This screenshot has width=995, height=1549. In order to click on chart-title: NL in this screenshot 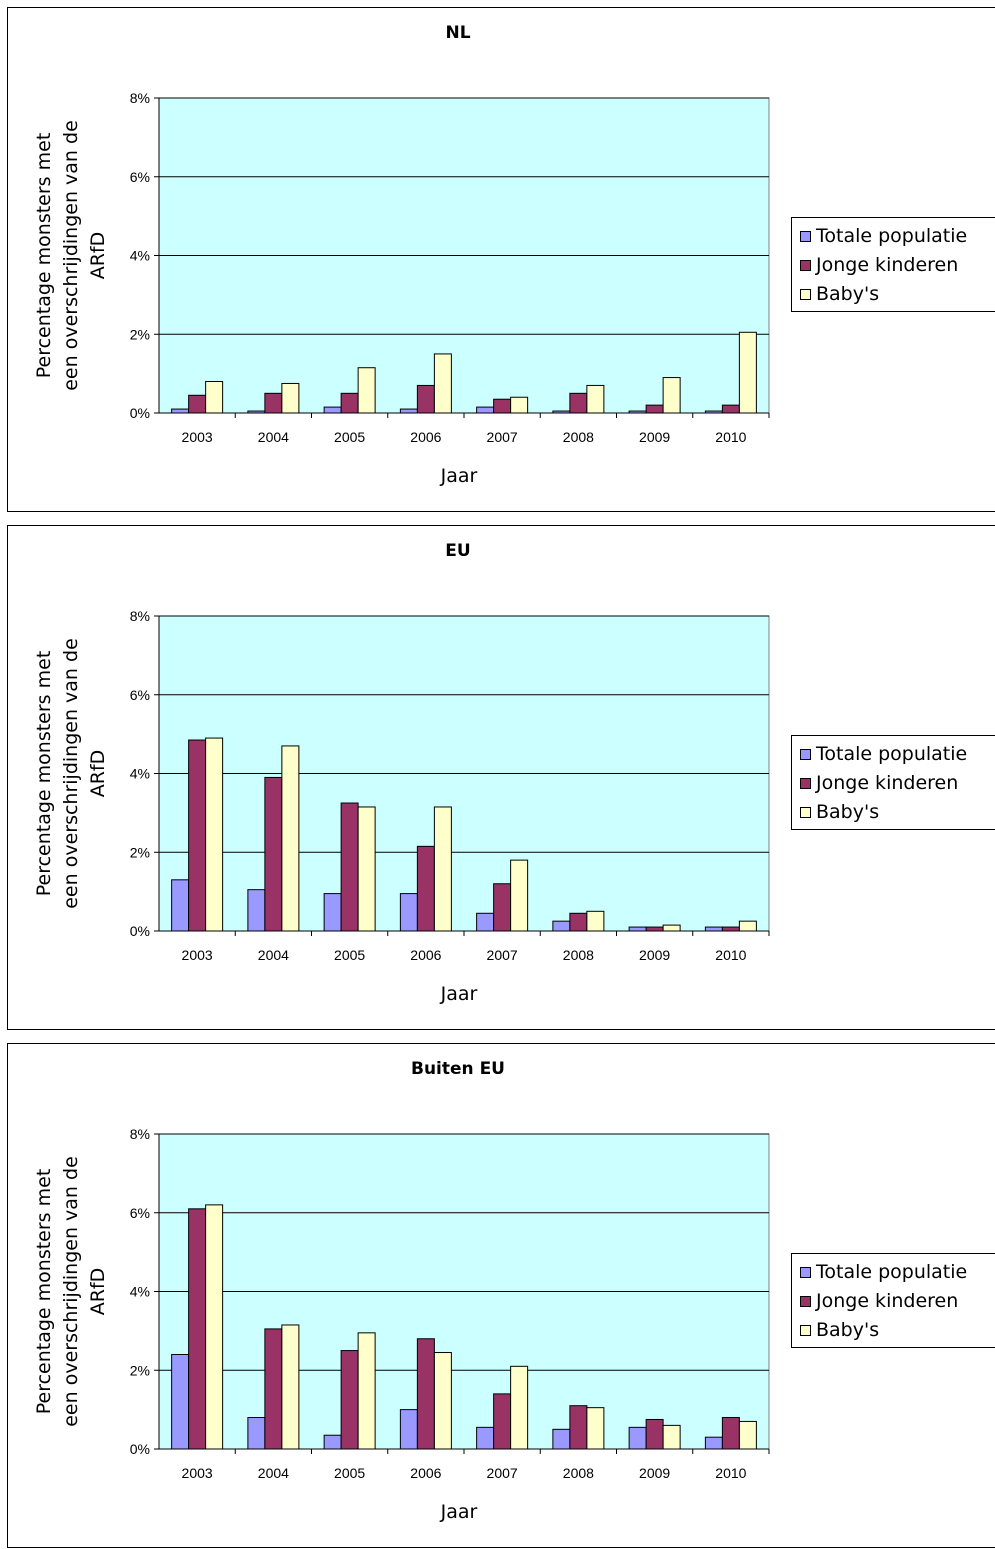, I will do `click(457, 33)`.